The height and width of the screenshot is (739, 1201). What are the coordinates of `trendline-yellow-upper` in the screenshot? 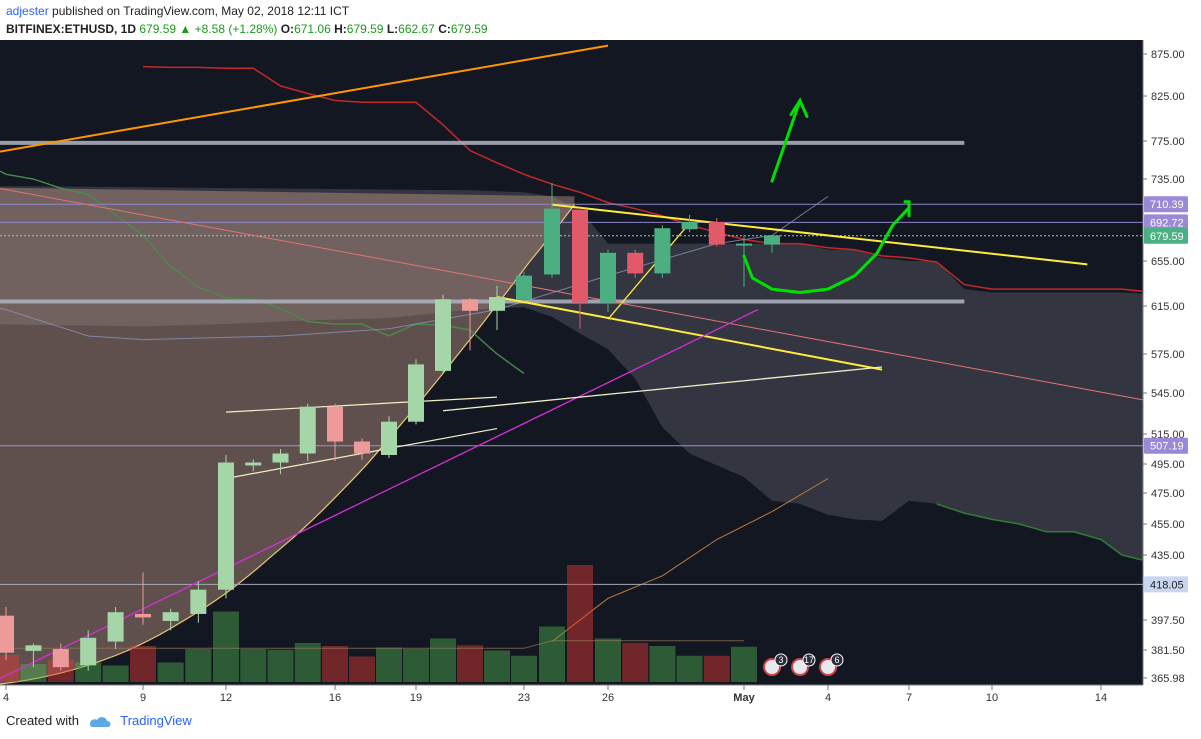 It's located at (819, 234).